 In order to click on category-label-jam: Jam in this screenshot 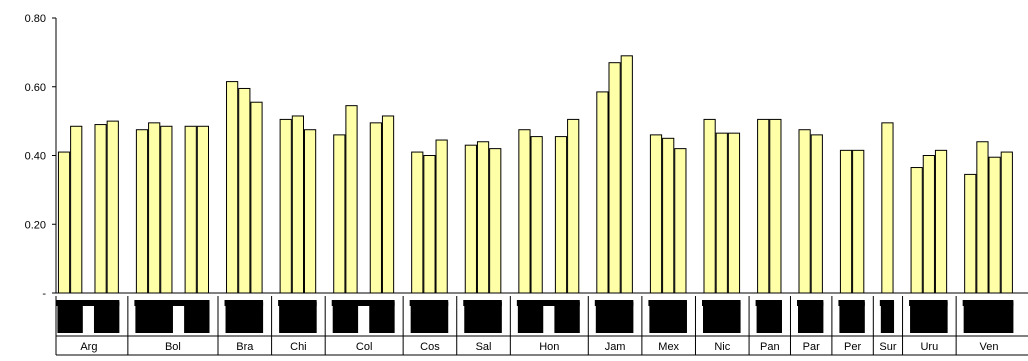, I will do `click(615, 347)`.